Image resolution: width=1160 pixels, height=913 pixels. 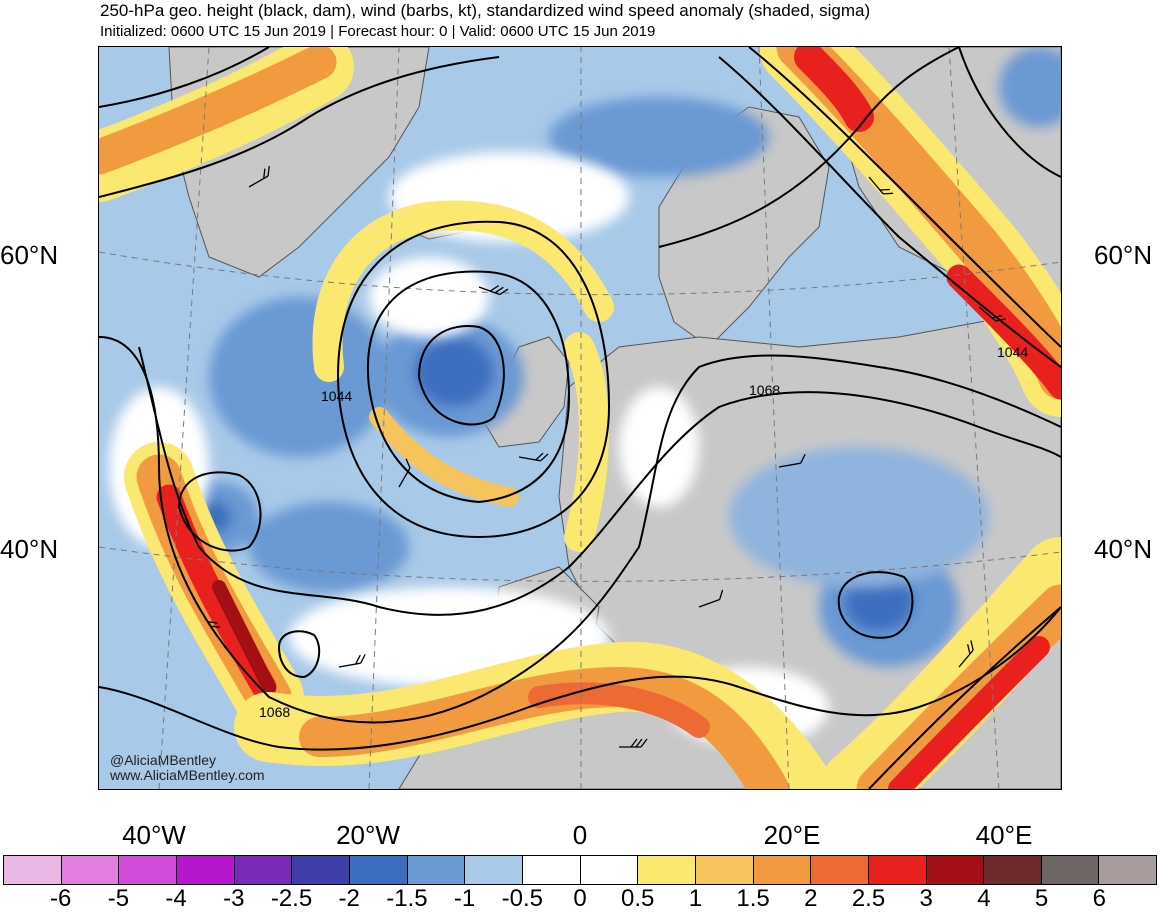 I want to click on contour-label-1068-central: 1068, so click(x=764, y=390).